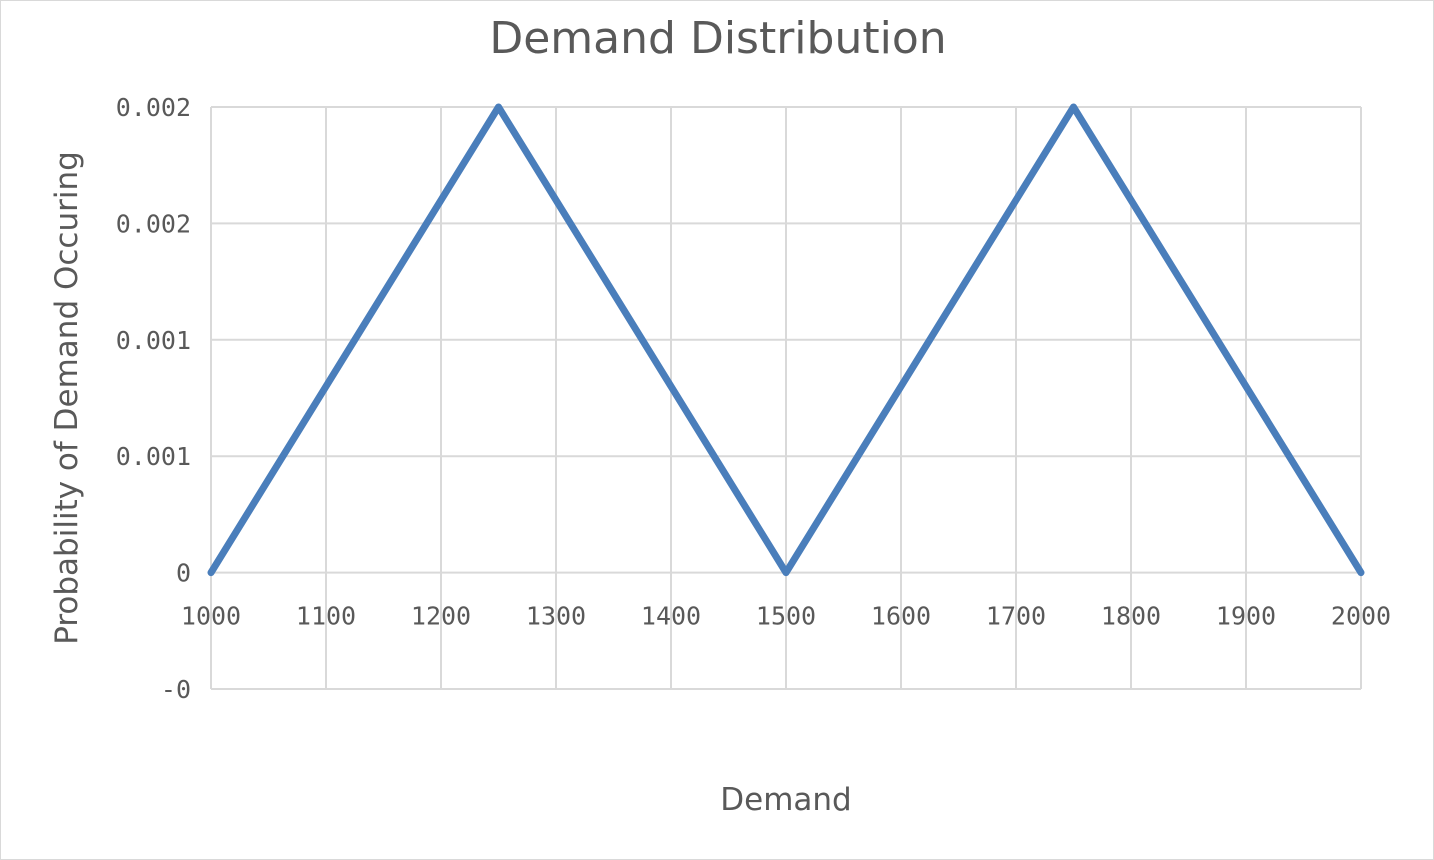  Describe the element at coordinates (1016, 616) in the screenshot. I see `x-tick-label: 1700` at that location.